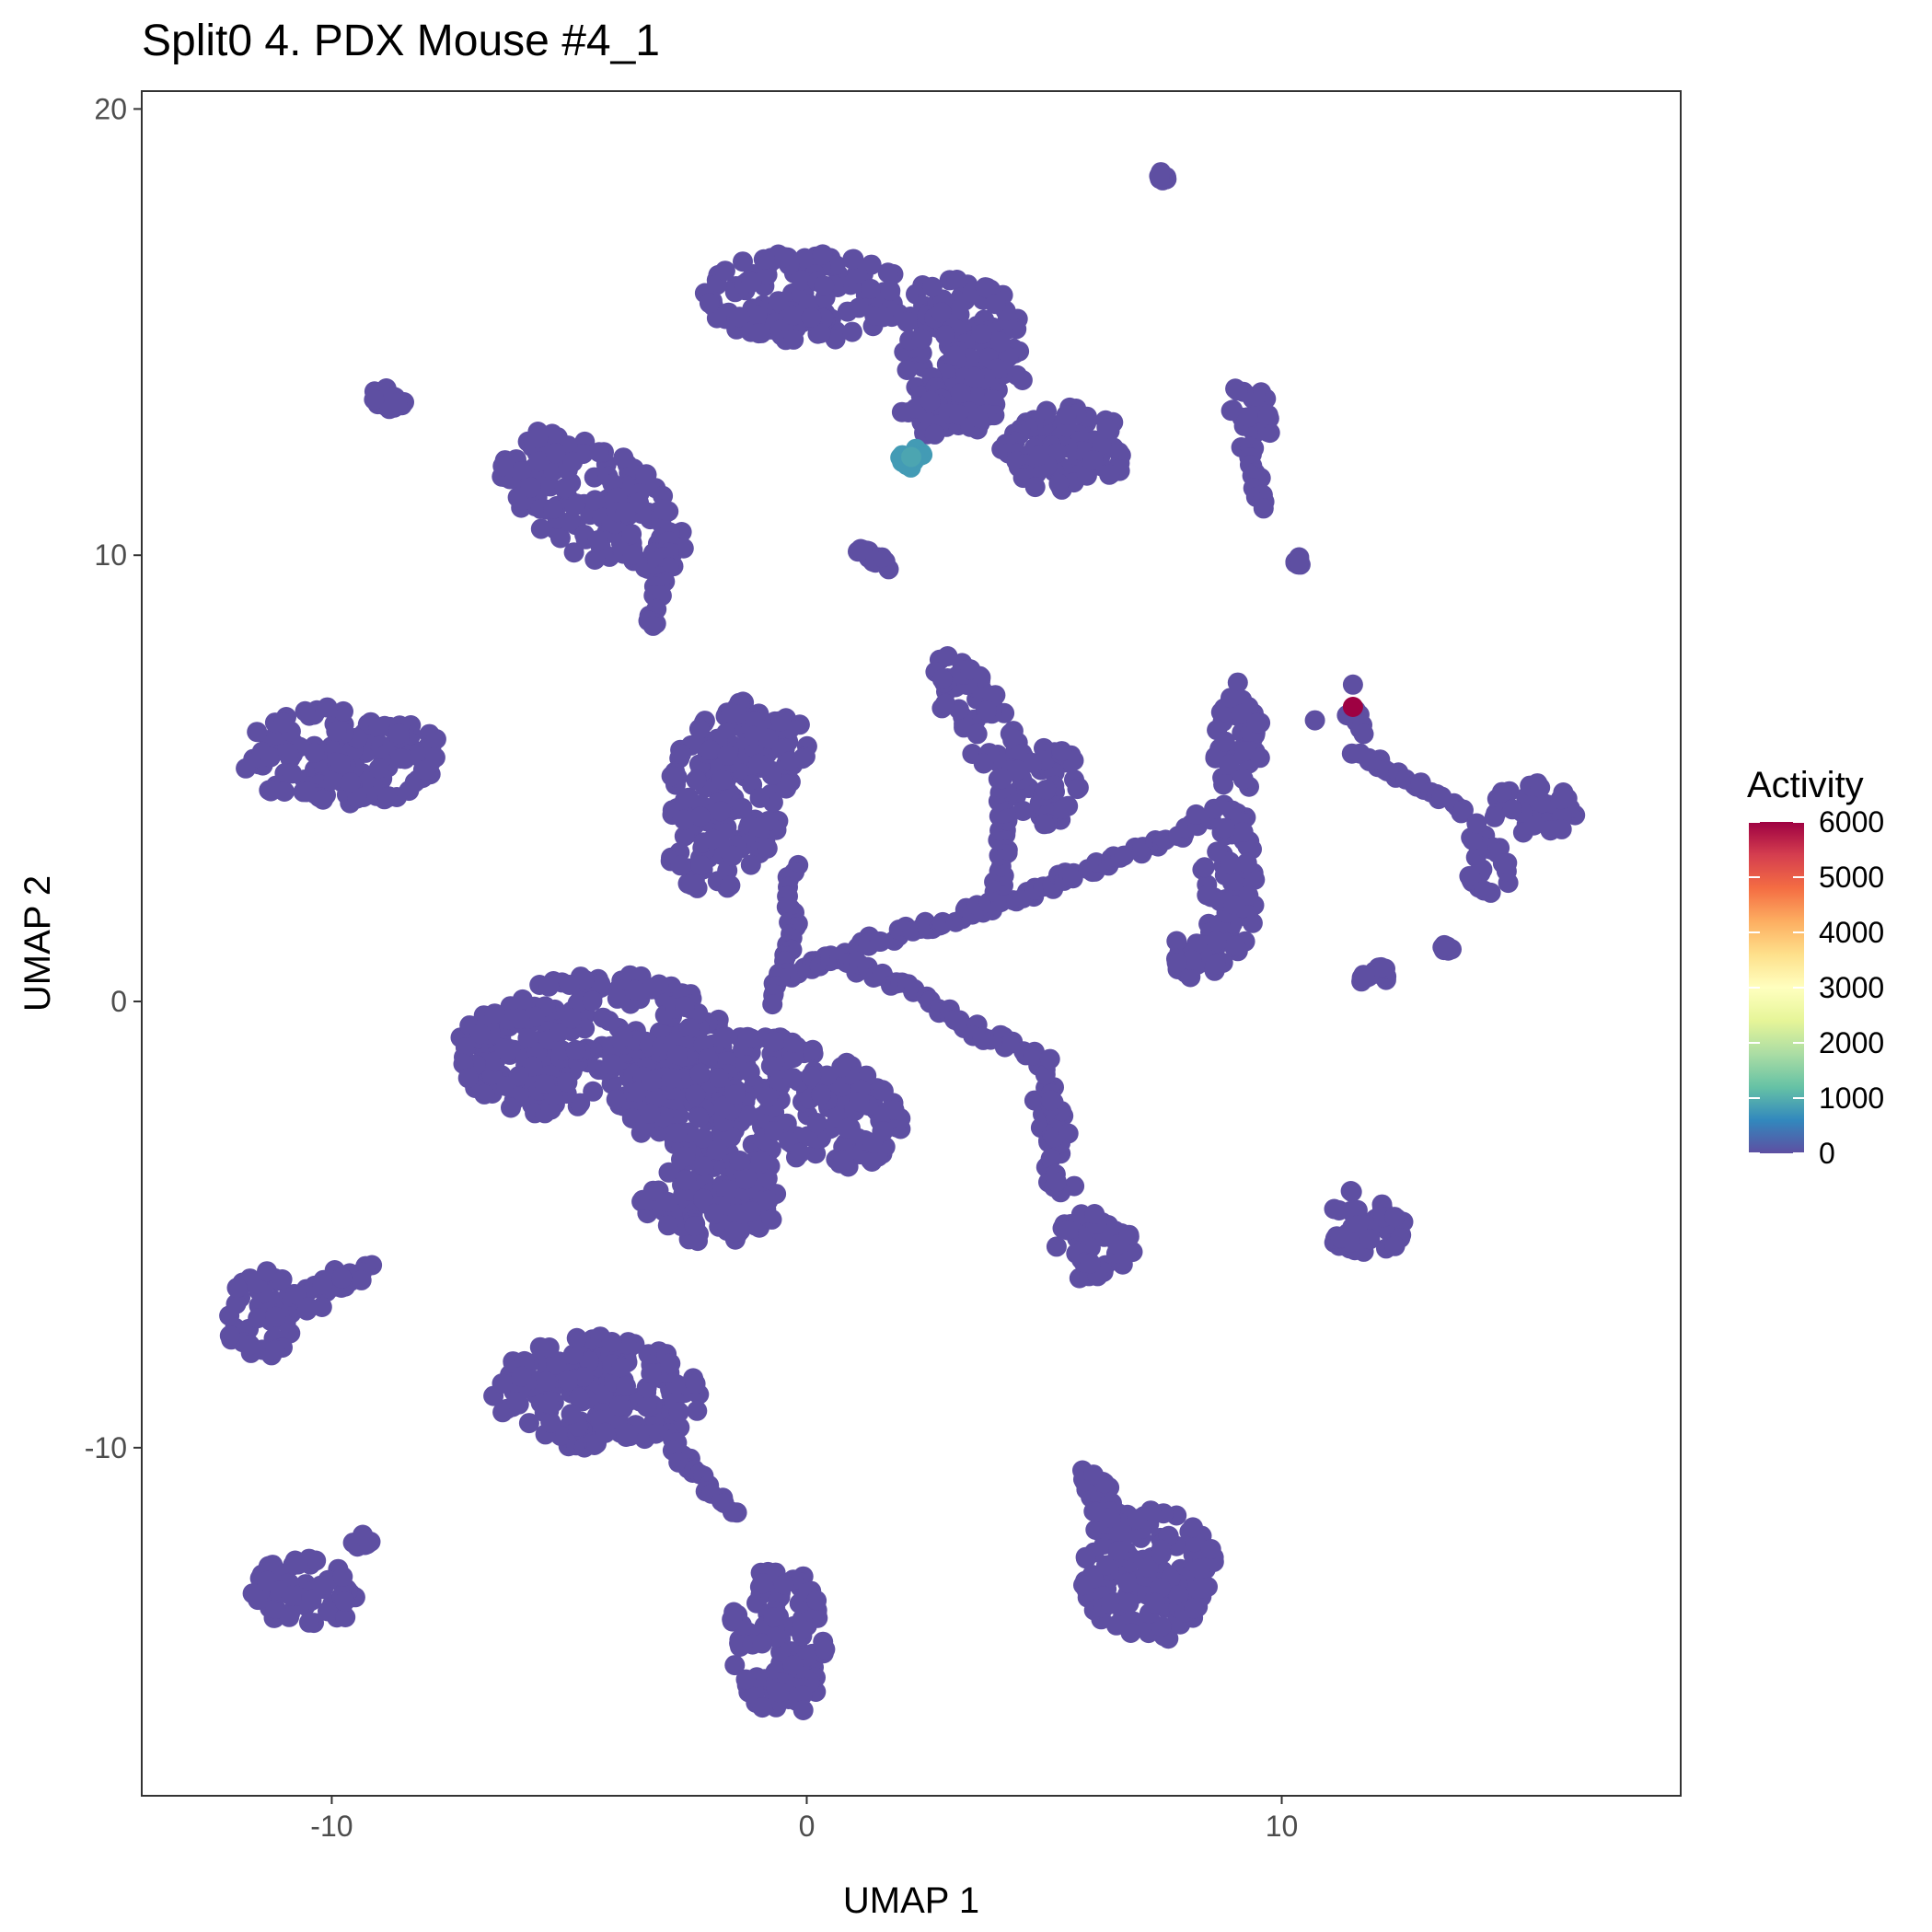  I want to click on x-tick-label: -10, so click(332, 1827).